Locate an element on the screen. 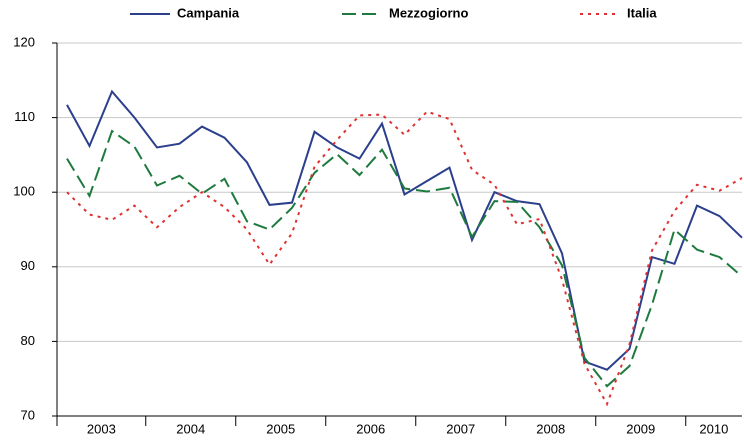  y-tick-label: 70 is located at coordinates (28, 414).